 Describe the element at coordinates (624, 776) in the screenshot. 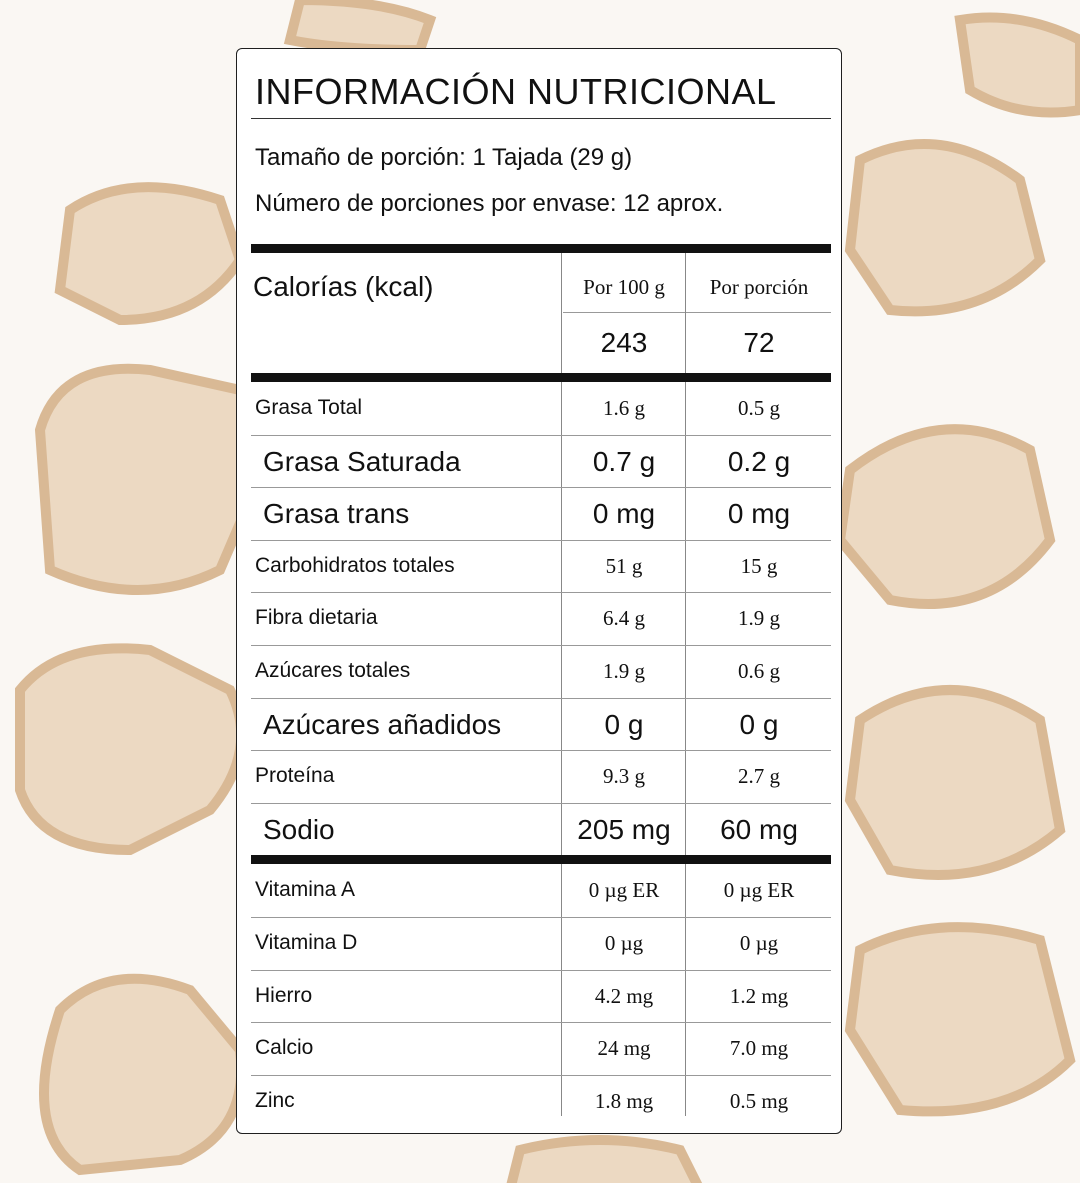

I see `nutrient-per-100g: 9.3 g` at that location.